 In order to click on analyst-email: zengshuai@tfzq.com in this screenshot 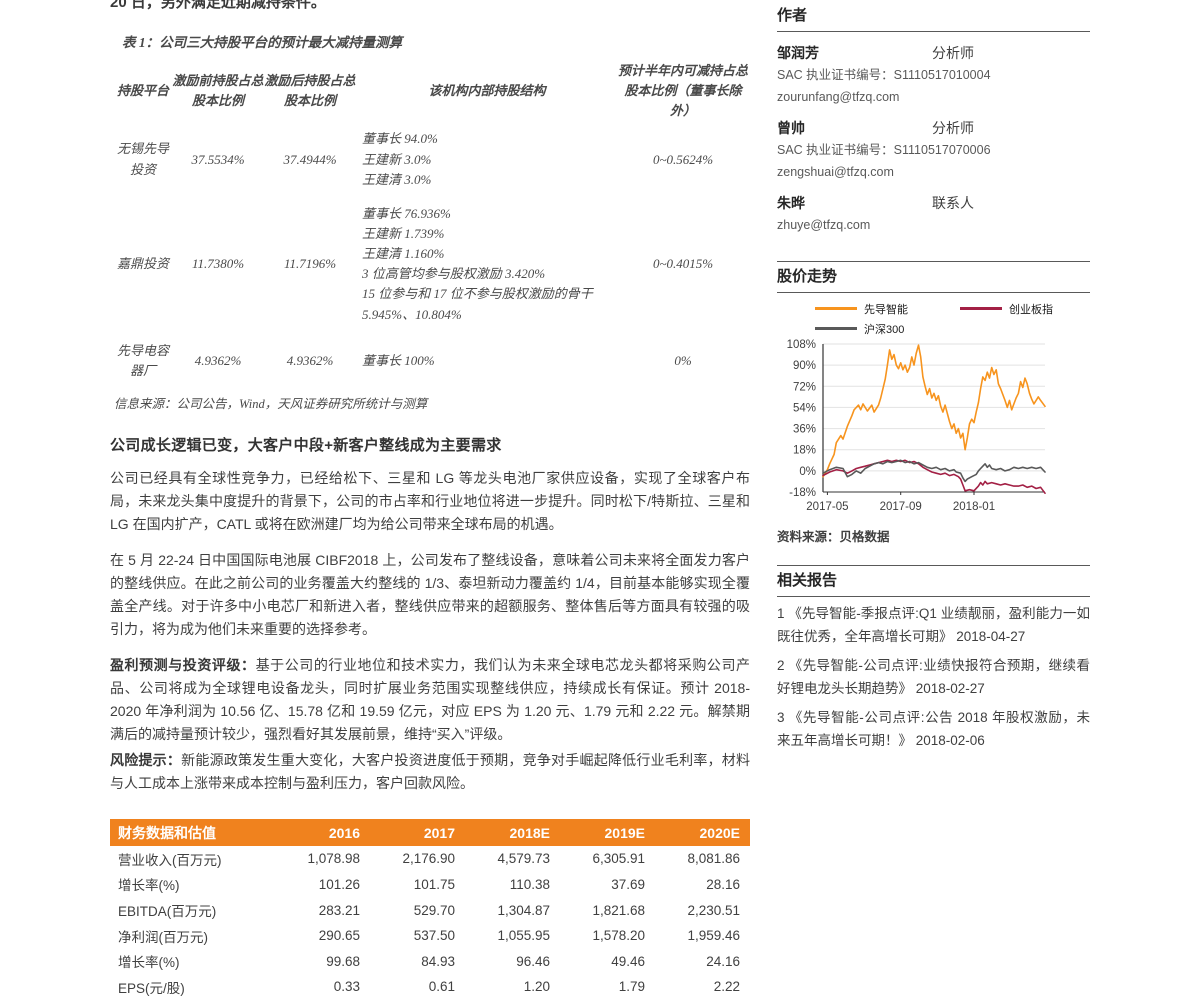, I will do `click(835, 172)`.